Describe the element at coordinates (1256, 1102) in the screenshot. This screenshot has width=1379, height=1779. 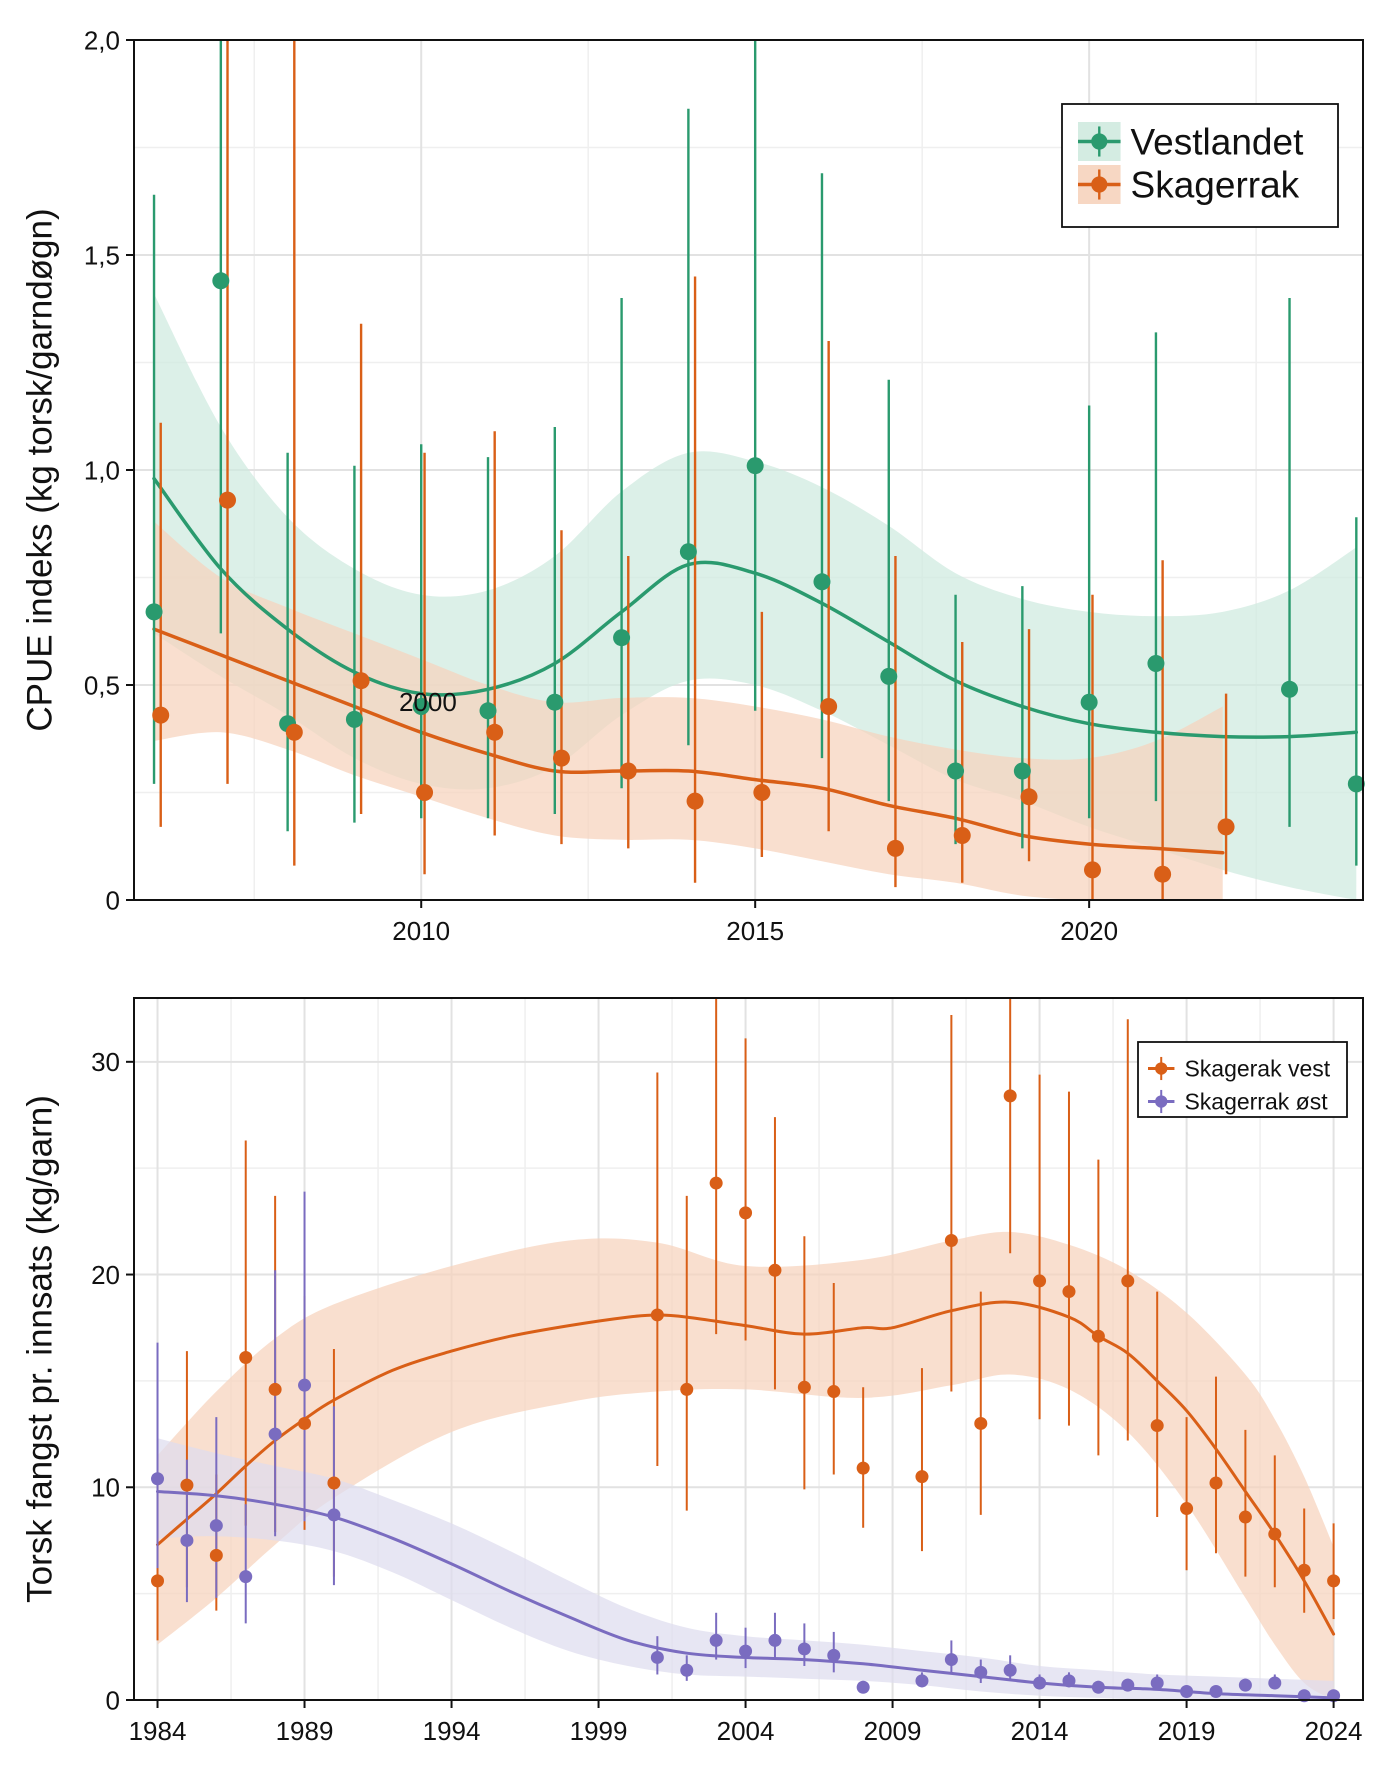
I see `skagerrak-st-legend-label: Skagerrak øst` at that location.